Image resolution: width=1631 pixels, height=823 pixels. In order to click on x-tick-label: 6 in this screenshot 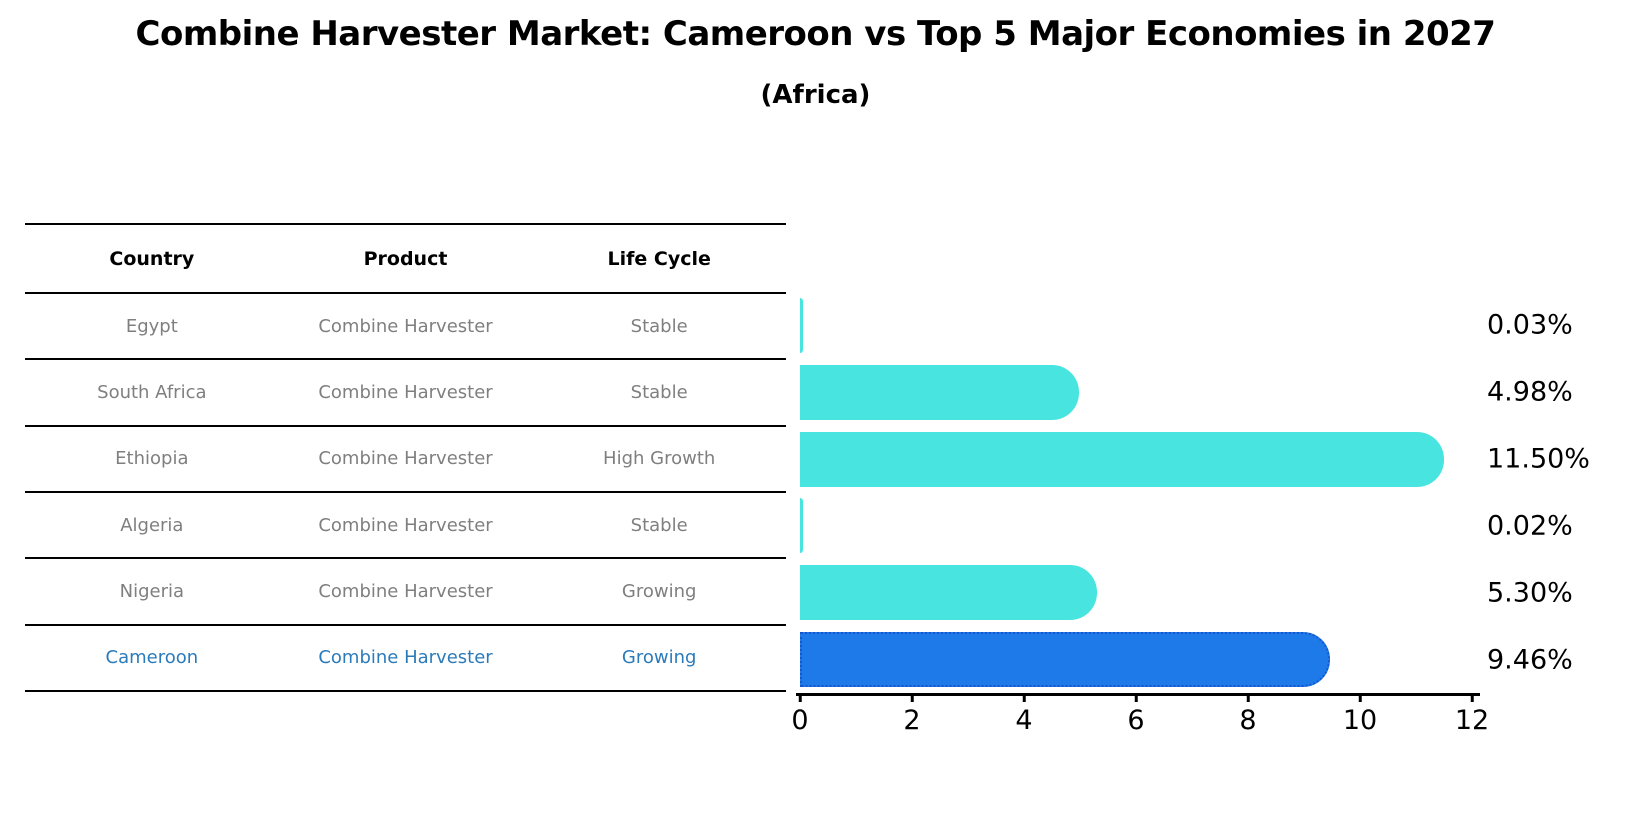, I will do `click(1136, 720)`.